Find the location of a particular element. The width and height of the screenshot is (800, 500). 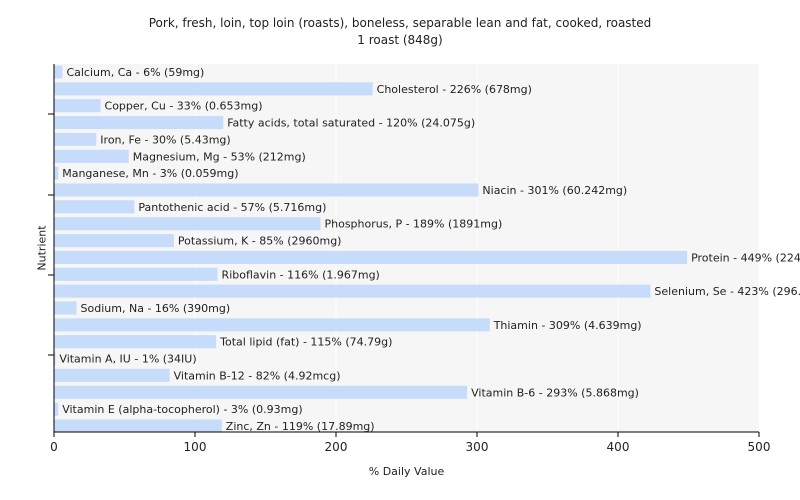

bar-label: Sodium, Na - 16% (390mg) is located at coordinates (156, 308).